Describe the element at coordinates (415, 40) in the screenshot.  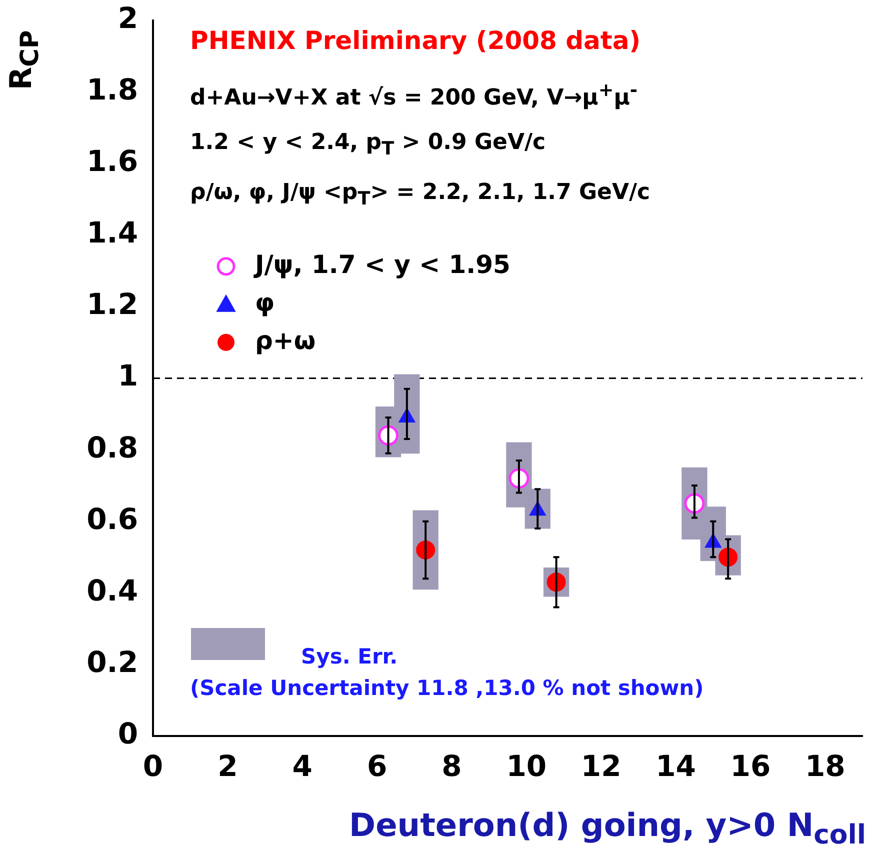
I see `chart-title: PHENIX Preliminary (2008 data)` at that location.